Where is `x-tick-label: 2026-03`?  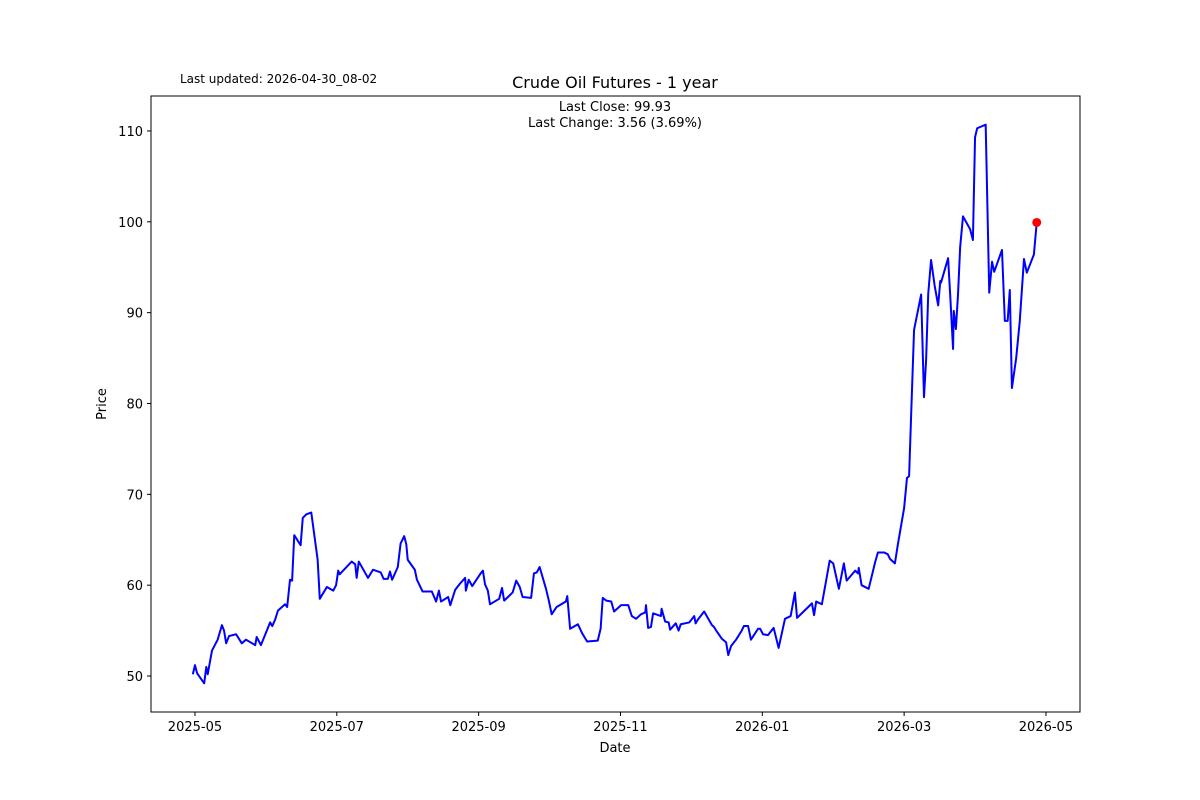
x-tick-label: 2026-03 is located at coordinates (904, 727).